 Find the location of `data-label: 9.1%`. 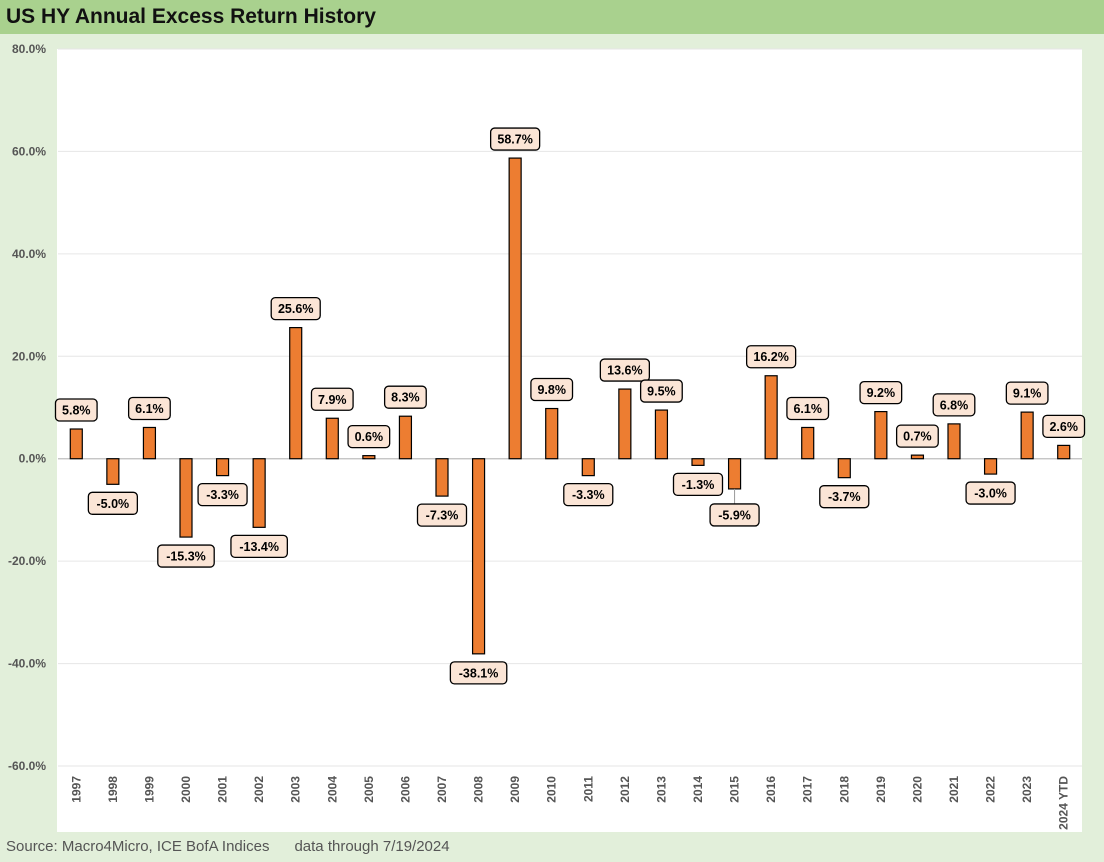

data-label: 9.1% is located at coordinates (1027, 394).